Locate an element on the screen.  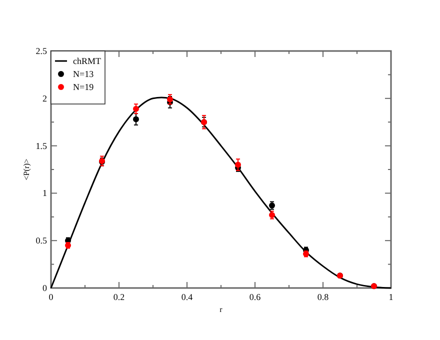
legend-label: chRMT is located at coordinates (87, 61).